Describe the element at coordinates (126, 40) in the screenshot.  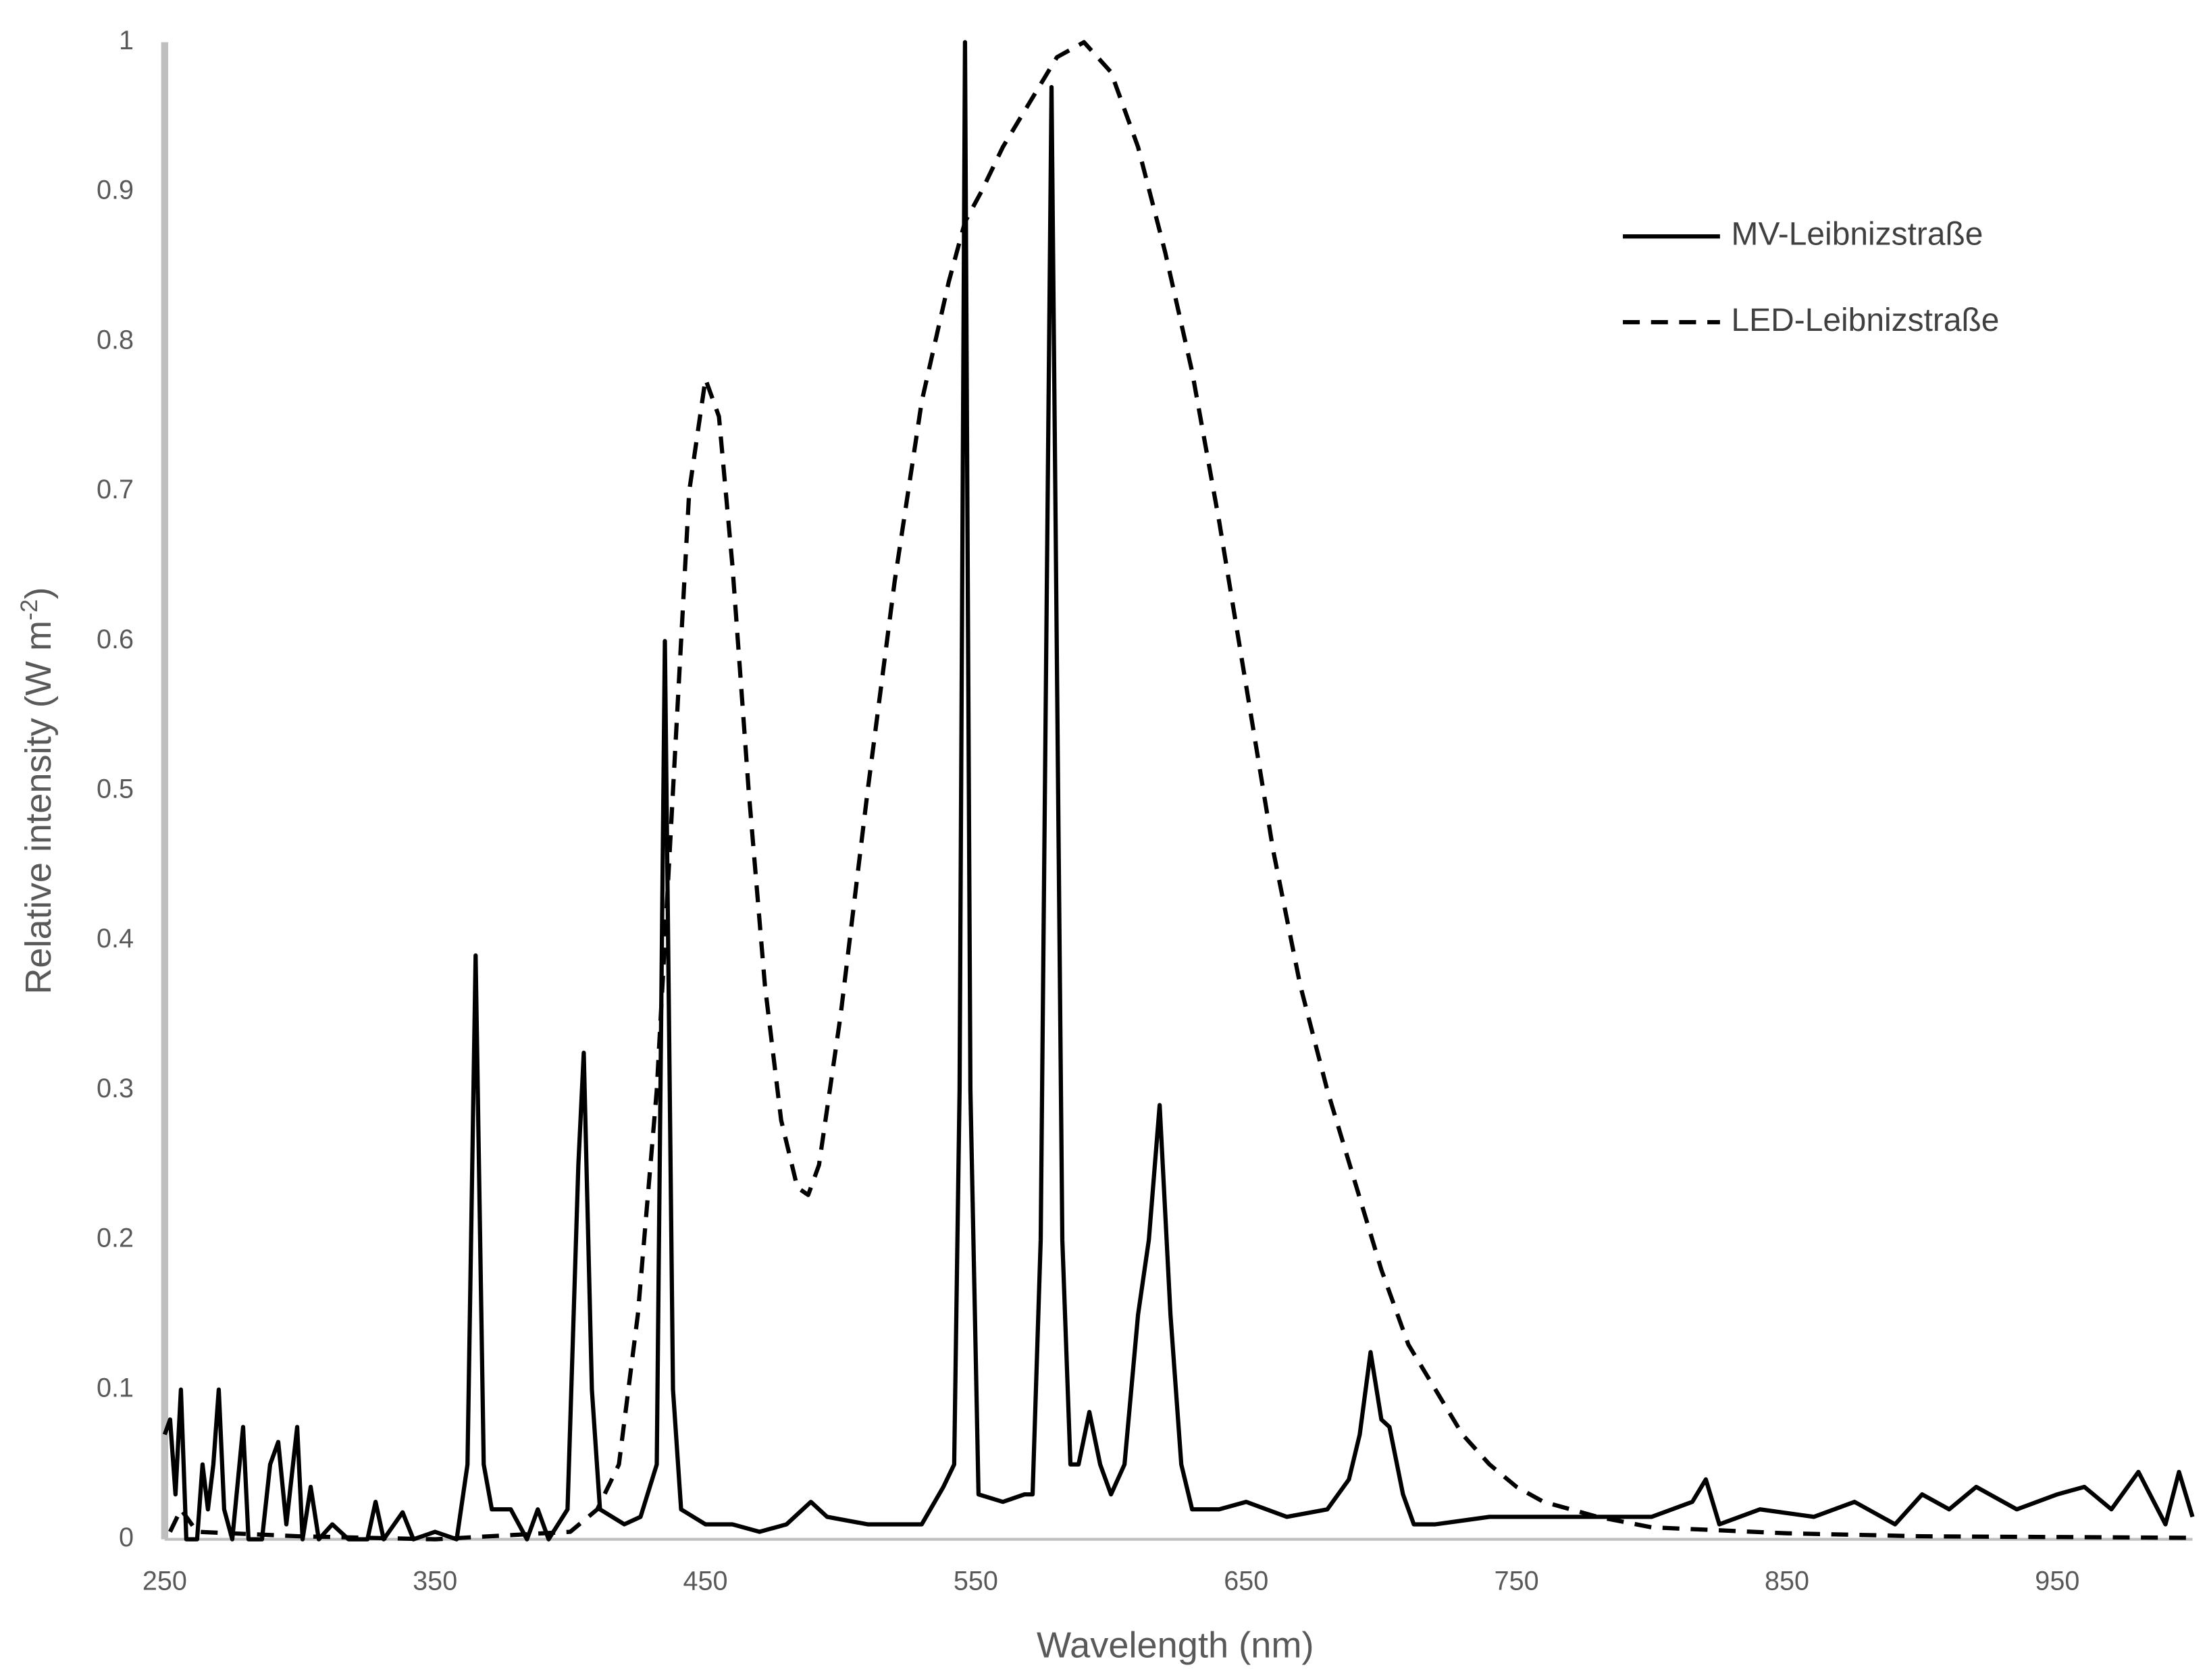
I see `y-tick-label: 1` at that location.